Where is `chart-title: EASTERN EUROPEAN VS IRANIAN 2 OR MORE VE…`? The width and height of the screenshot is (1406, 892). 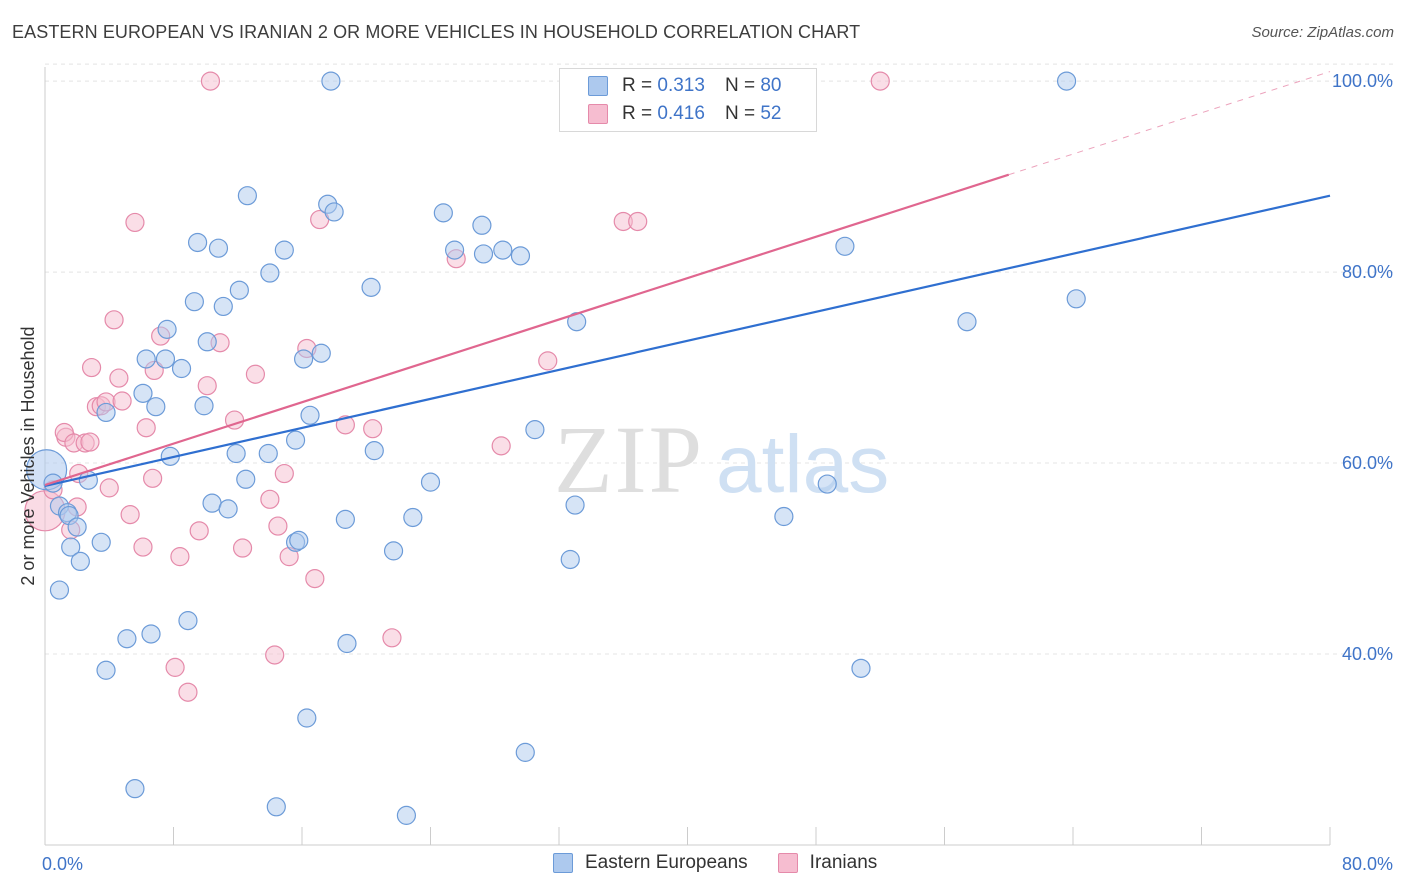 chart-title: EASTERN EUROPEAN VS IRANIAN 2 OR MORE VE… is located at coordinates (436, 32).